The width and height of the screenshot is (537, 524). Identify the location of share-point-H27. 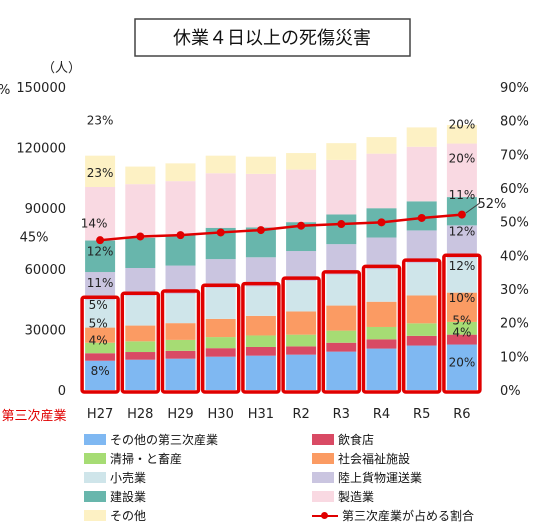
(100, 240).